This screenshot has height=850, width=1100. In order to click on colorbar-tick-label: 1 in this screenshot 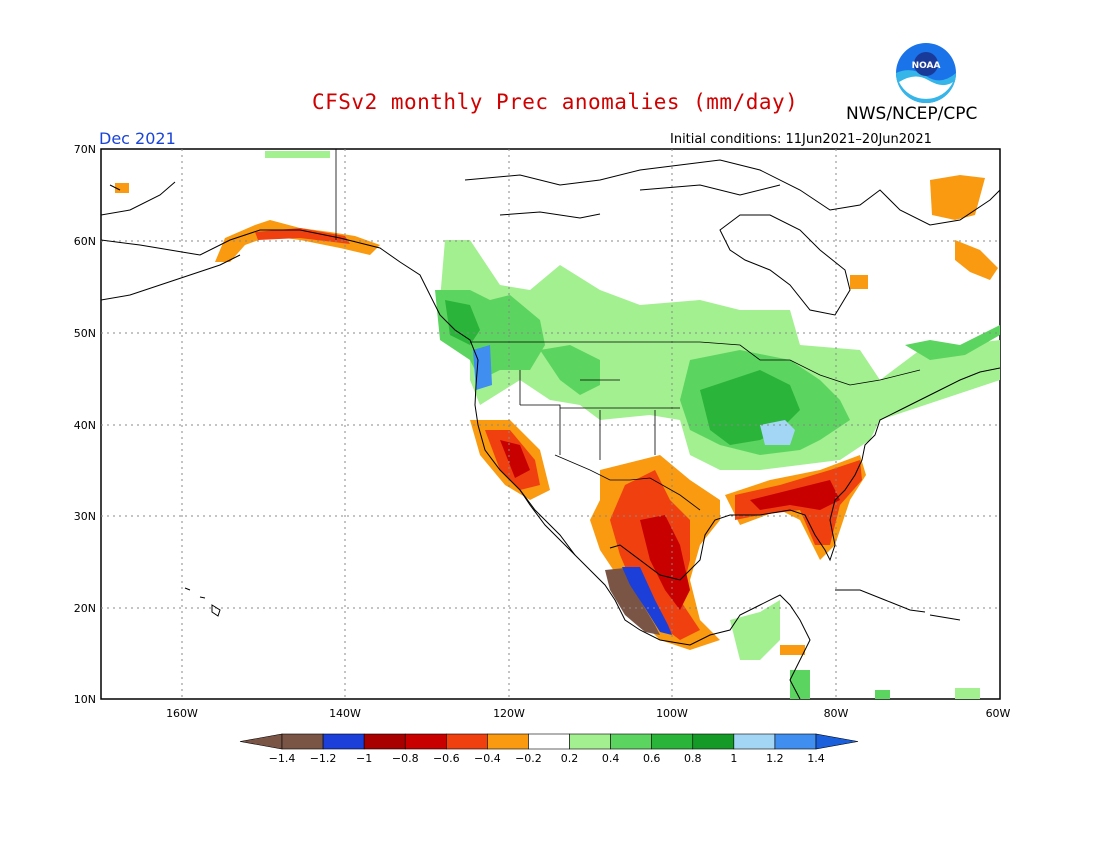, I will do `click(733, 758)`.